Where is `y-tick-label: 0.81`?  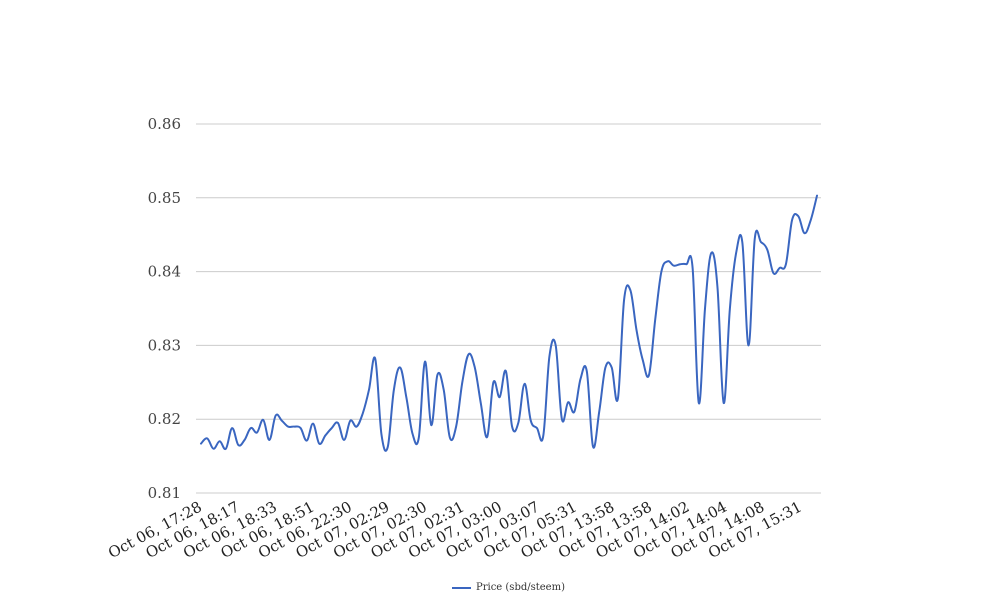 y-tick-label: 0.81 is located at coordinates (164, 493).